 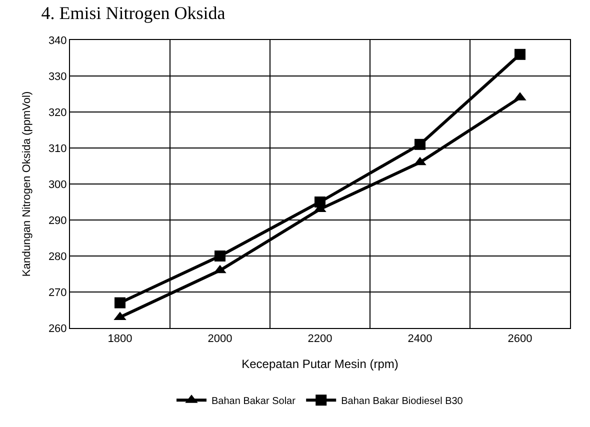 I want to click on x-tick-label: 2200, so click(x=320, y=339).